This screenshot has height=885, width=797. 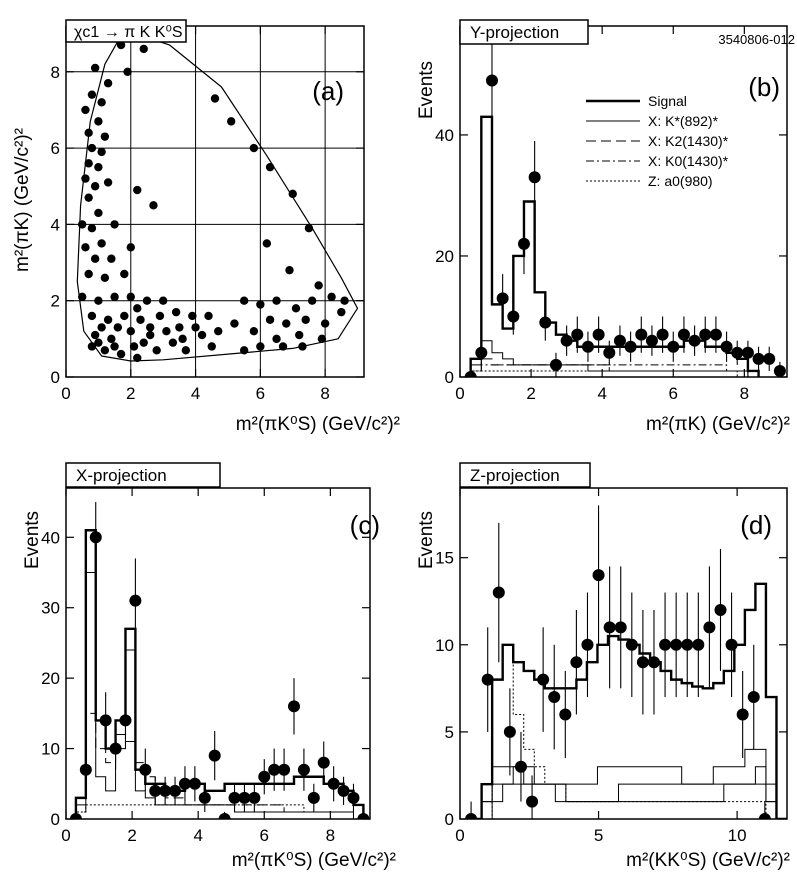 What do you see at coordinates (55, 72) in the screenshot?
I see `a-ytick-label: 8` at bounding box center [55, 72].